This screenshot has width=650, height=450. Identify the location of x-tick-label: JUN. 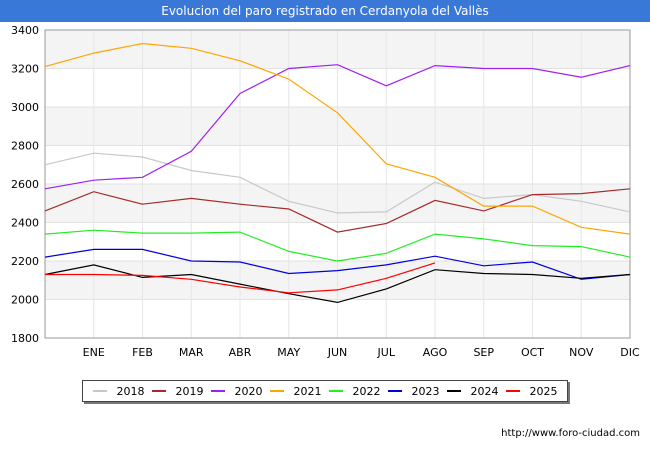
(337, 352).